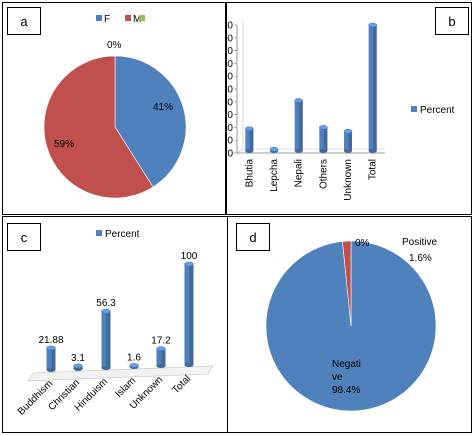 This screenshot has height=435, width=474. Describe the element at coordinates (274, 175) in the screenshot. I see `x-tick-label-lepcha: Lepcha` at that location.